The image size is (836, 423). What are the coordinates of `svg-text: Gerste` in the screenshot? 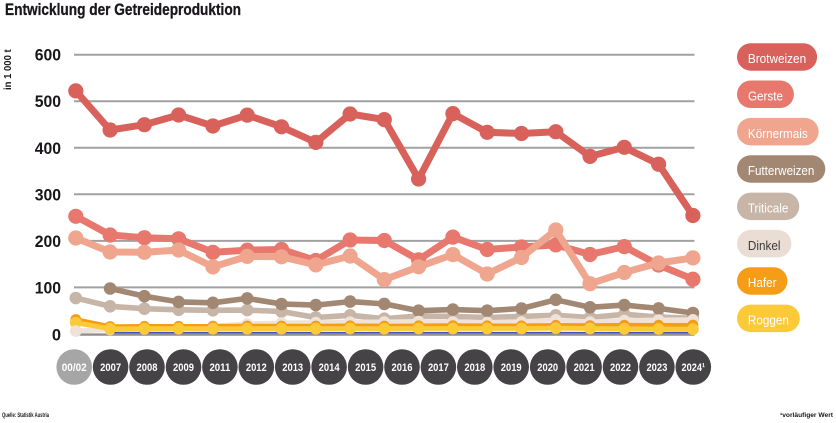 It's located at (765, 96).